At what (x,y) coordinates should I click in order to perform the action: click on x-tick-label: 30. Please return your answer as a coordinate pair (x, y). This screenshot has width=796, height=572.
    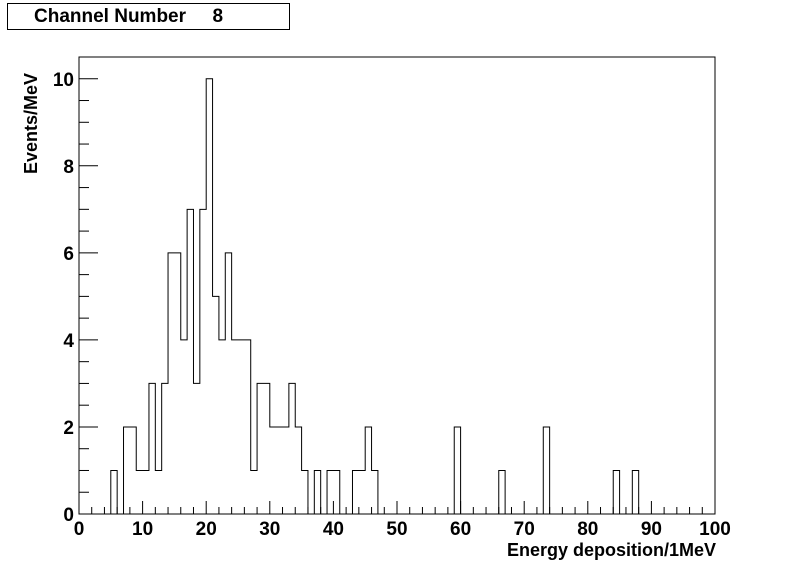
    Looking at the image, I should click on (269, 529).